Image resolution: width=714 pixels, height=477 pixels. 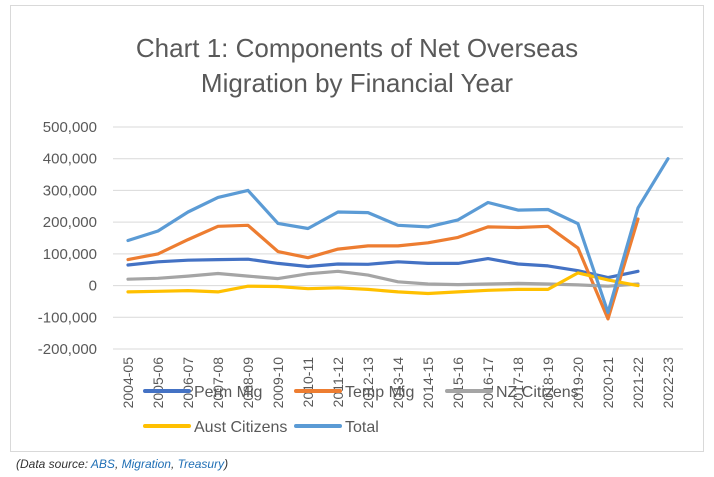 I want to click on source-prefix: (Data source:, so click(x=53, y=464).